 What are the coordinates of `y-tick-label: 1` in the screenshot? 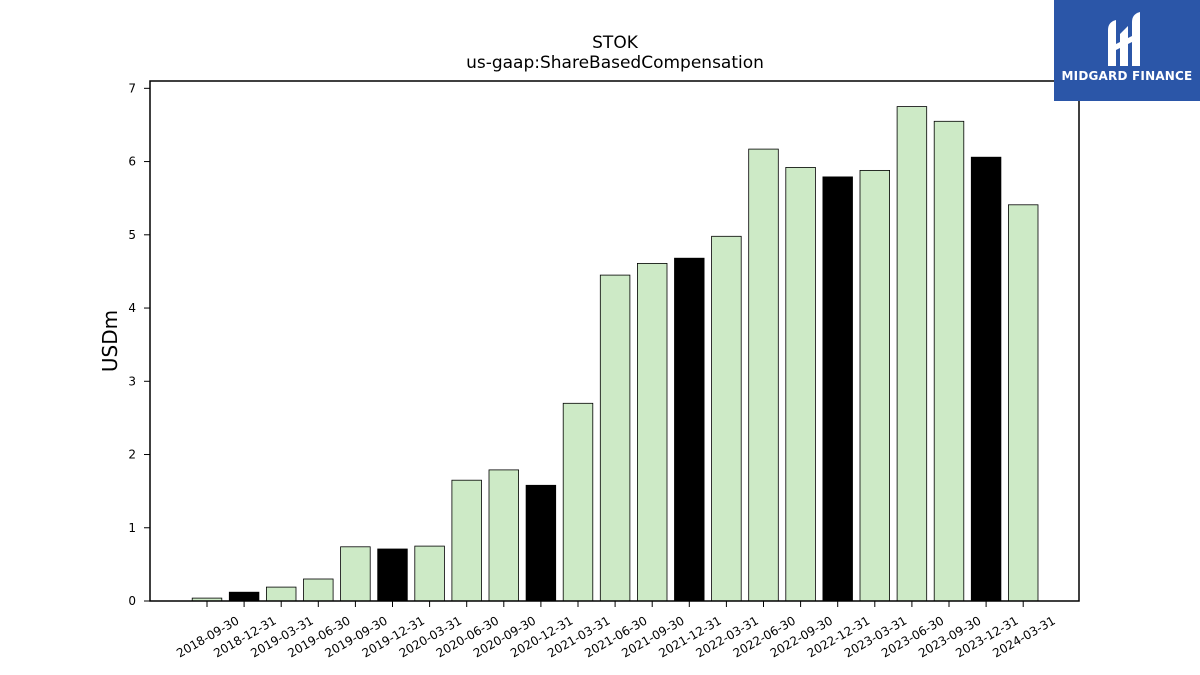 It's located at (132, 528).